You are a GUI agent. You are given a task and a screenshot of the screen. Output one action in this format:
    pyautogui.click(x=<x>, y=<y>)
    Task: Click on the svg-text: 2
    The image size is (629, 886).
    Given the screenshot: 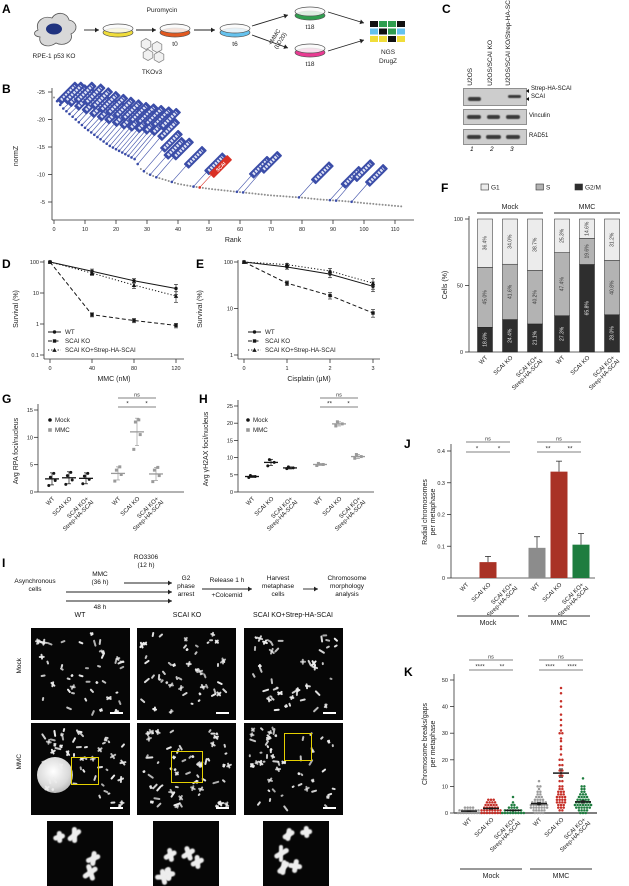 What is the action you would take?
    pyautogui.click(x=329, y=369)
    